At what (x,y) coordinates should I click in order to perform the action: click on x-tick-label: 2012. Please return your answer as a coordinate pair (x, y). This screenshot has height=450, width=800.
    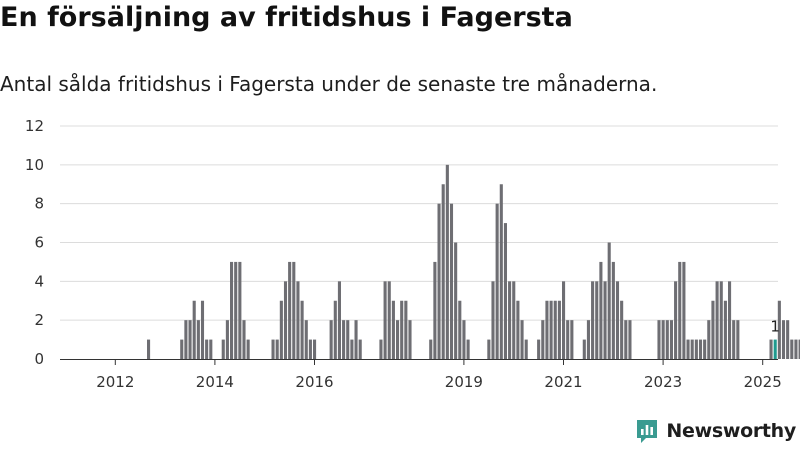
    Looking at the image, I should click on (115, 382).